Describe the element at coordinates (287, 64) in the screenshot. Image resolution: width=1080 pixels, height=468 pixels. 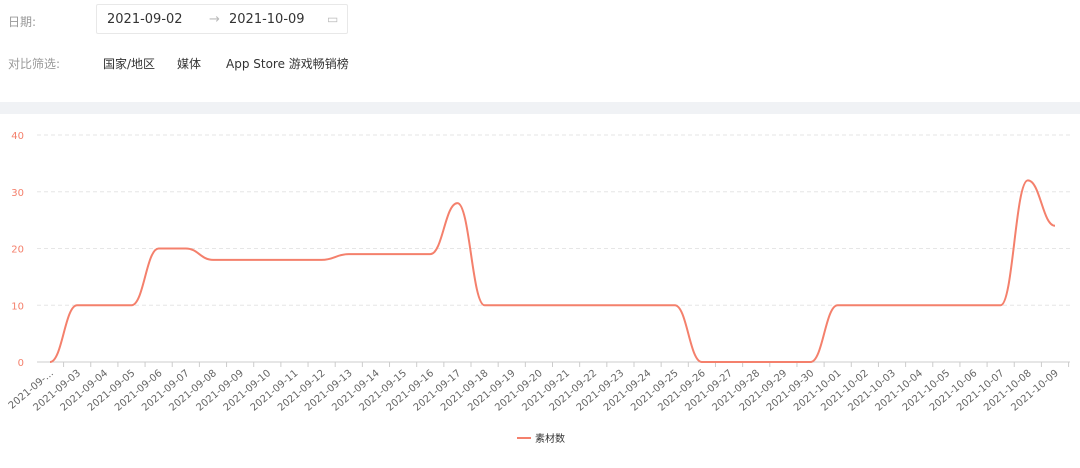
I see `option: App Store 游戏畅销榜` at that location.